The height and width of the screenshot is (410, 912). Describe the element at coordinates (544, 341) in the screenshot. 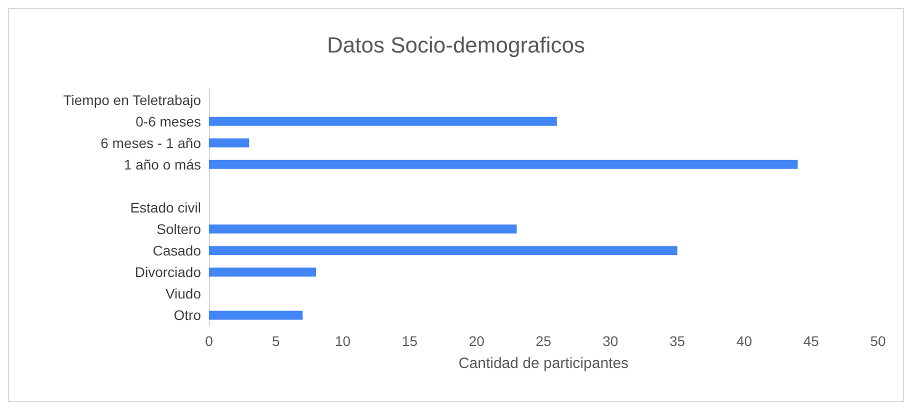

I see `x-tick-label: 25` at that location.